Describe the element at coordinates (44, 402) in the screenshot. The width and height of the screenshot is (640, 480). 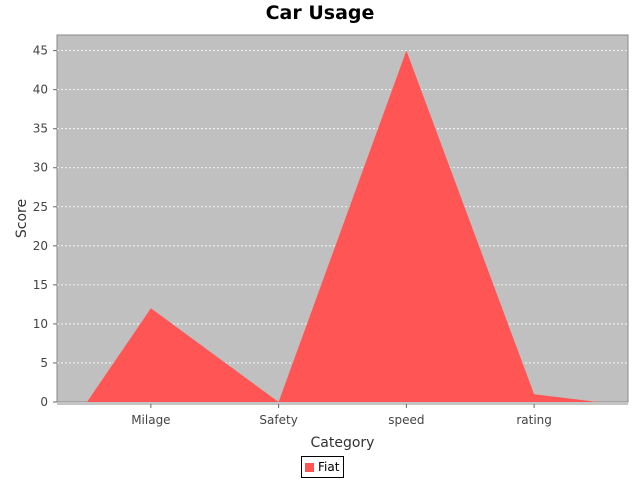
I see `y-tick-label-0: 0` at that location.